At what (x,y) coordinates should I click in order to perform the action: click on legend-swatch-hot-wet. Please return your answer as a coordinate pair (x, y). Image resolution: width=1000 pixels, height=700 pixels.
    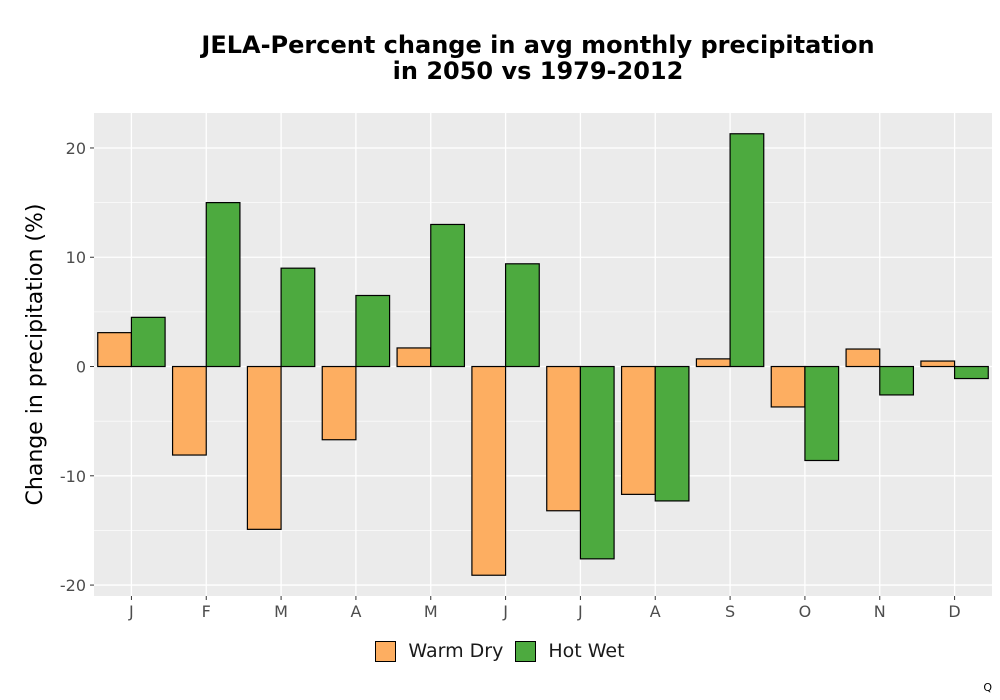
    Looking at the image, I should click on (526, 651).